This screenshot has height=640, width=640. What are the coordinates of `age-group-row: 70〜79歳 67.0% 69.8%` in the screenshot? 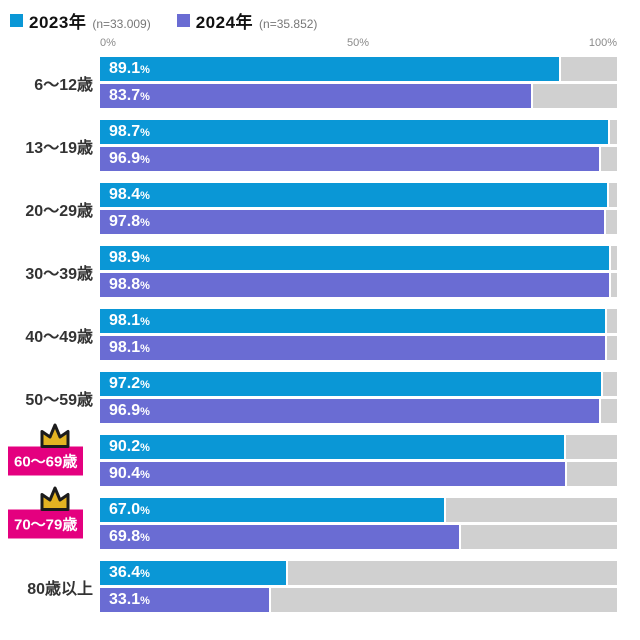 It's located at (320, 517).